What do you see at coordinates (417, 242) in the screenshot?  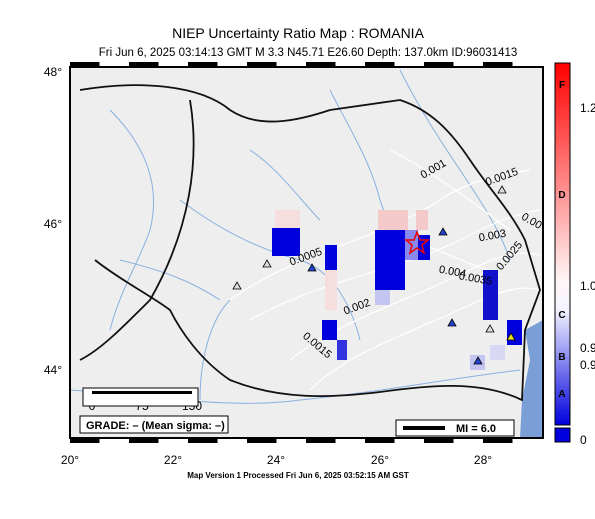 I see `epicenter` at bounding box center [417, 242].